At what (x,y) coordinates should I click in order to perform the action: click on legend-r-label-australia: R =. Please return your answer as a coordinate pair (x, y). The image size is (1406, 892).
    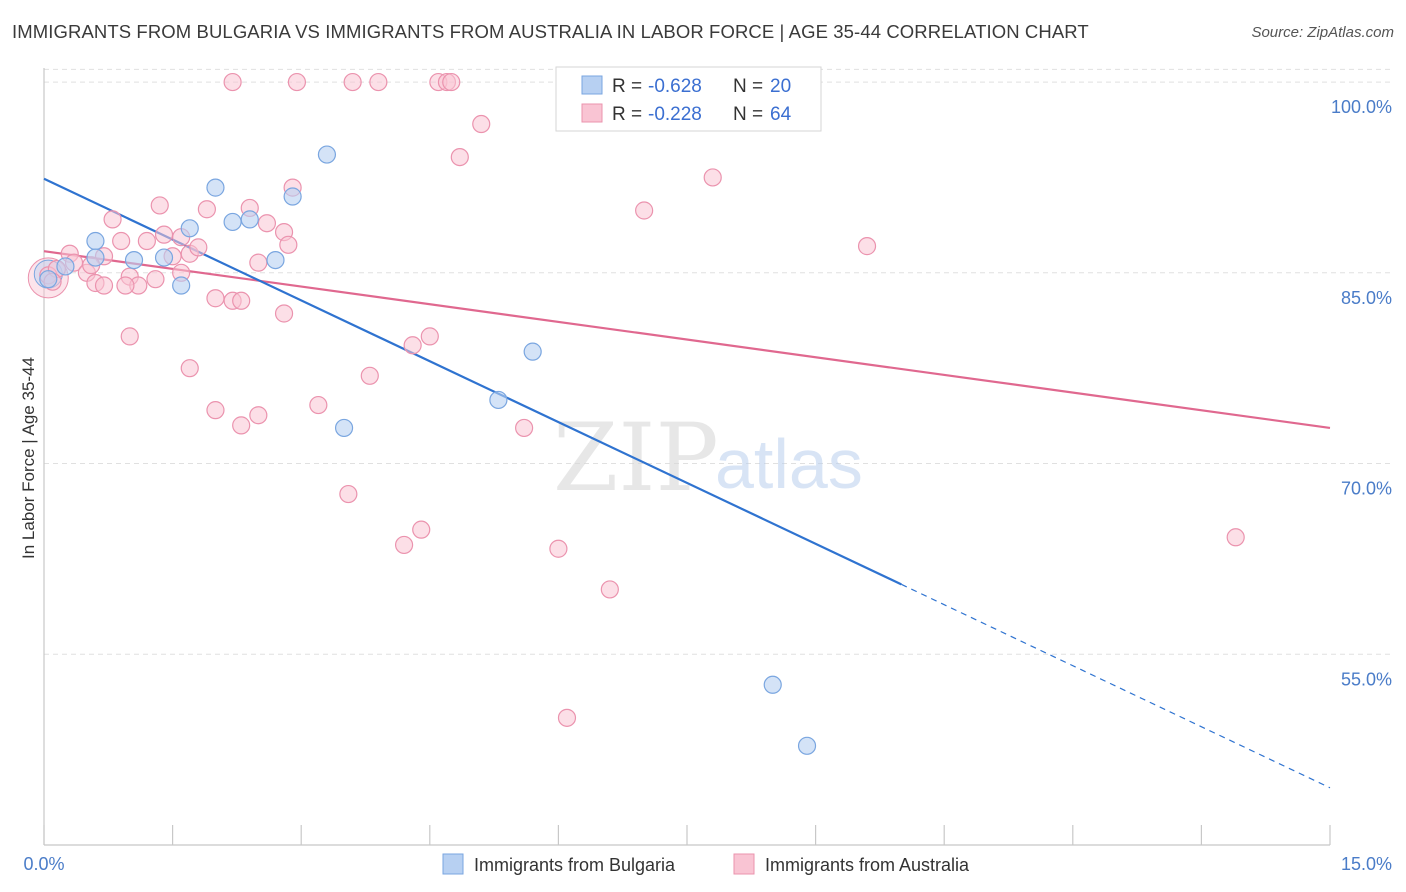
    Looking at the image, I should click on (627, 114).